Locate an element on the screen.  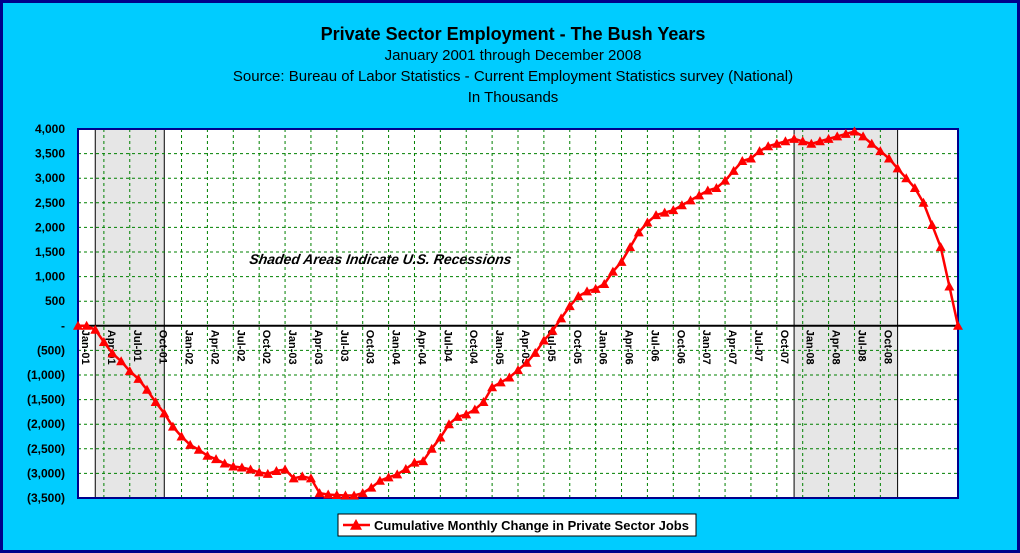
y-tick-label: (2,500) is located at coordinates (46, 449).